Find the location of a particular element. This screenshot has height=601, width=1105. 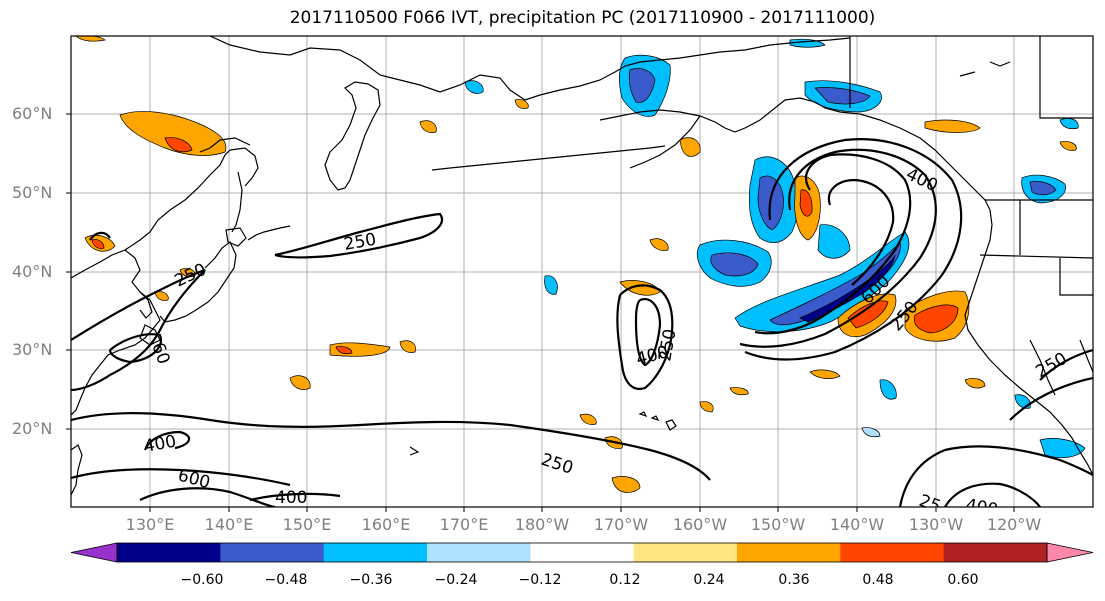

colorbar-frame is located at coordinates (582, 552).